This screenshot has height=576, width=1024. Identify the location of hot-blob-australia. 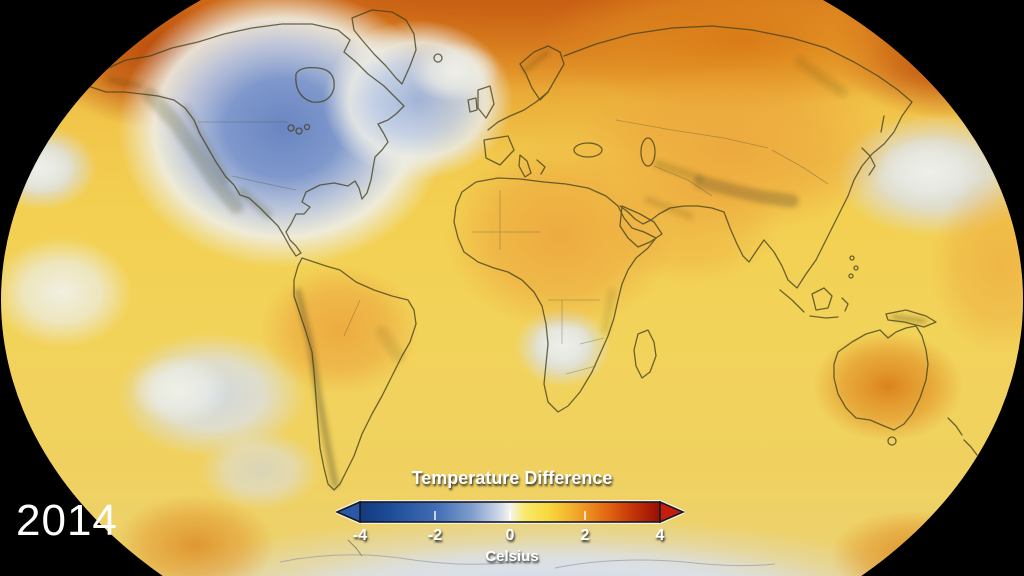
(888, 386).